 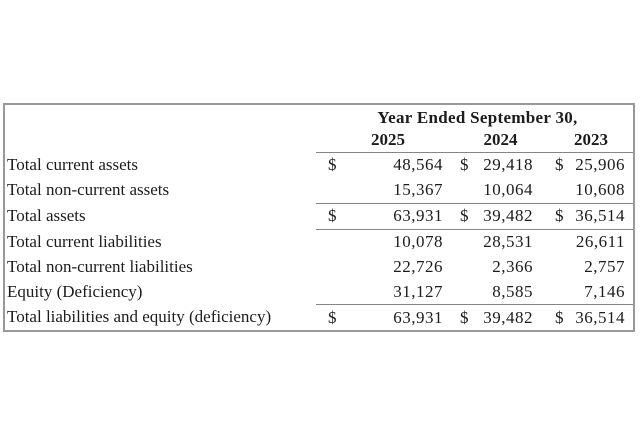 I want to click on cell-2024: 8,585, so click(x=495, y=291).